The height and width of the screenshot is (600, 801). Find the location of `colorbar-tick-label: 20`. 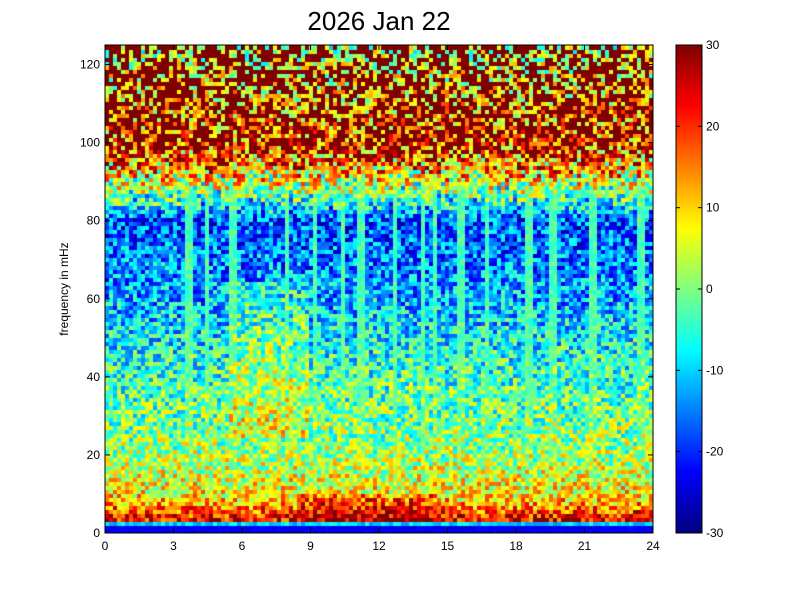

colorbar-tick-label: 20 is located at coordinates (713, 126).